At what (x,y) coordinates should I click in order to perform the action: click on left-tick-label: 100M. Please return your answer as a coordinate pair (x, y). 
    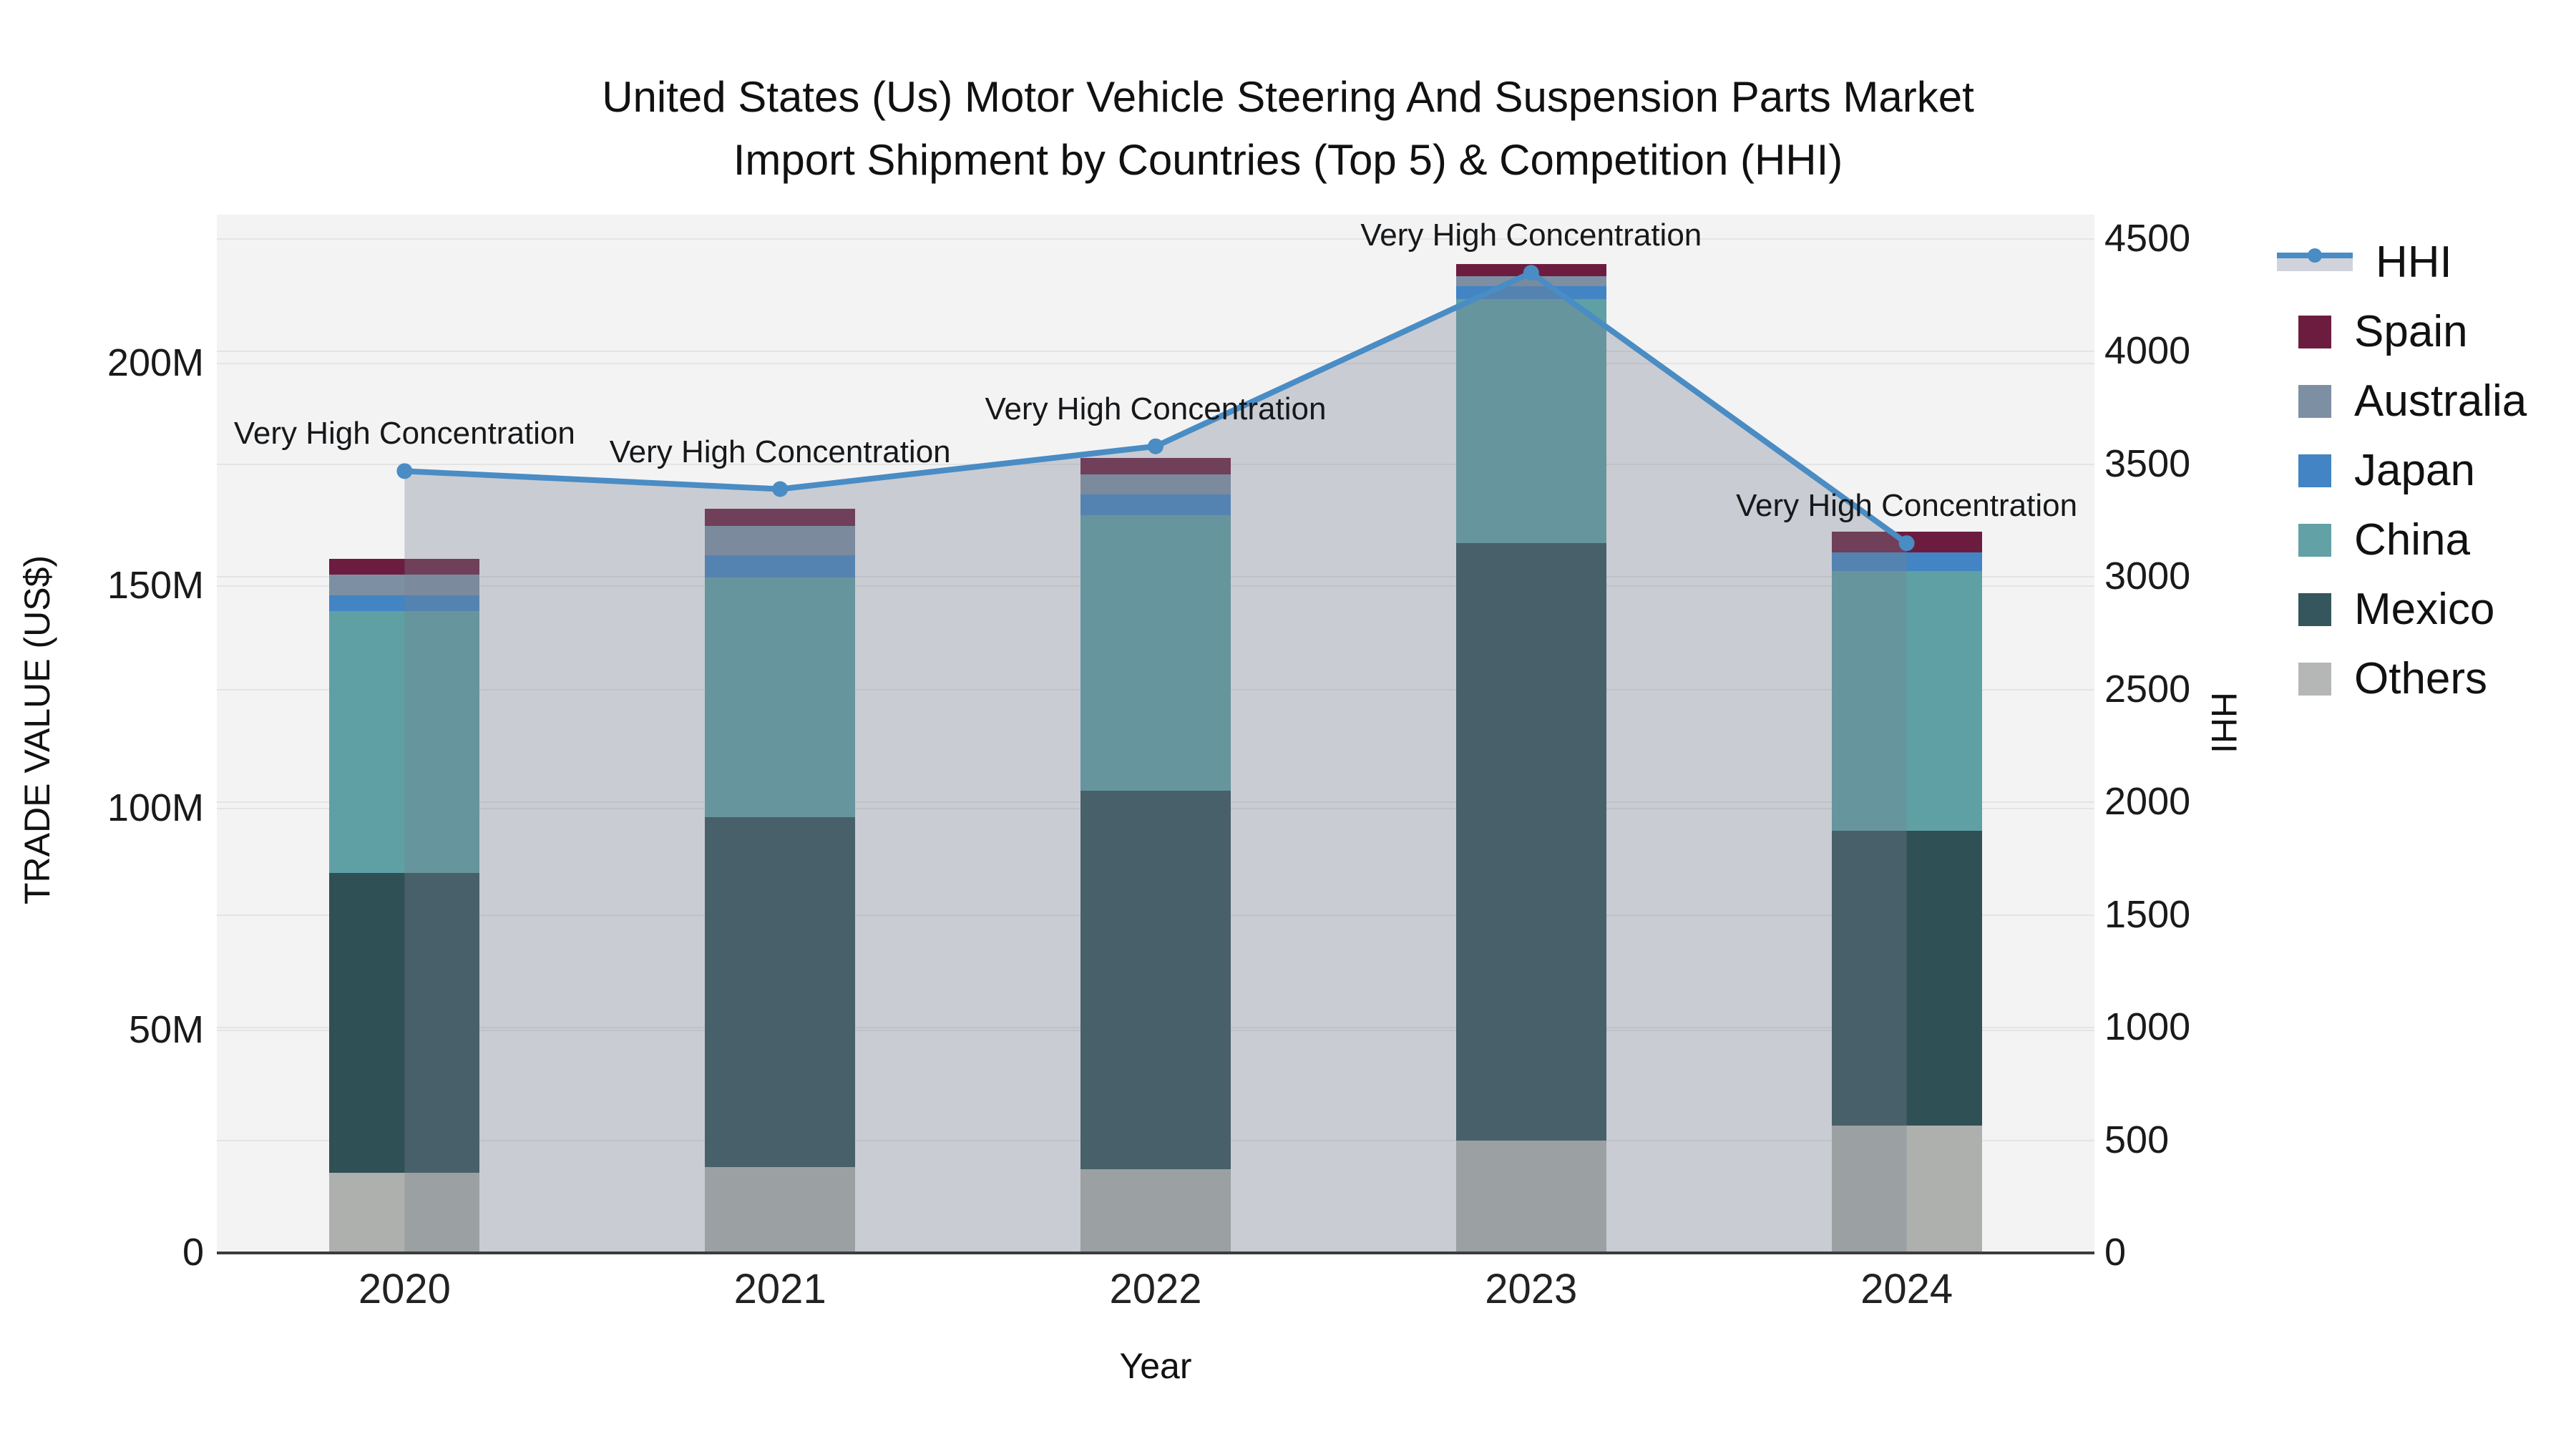
    Looking at the image, I should click on (155, 807).